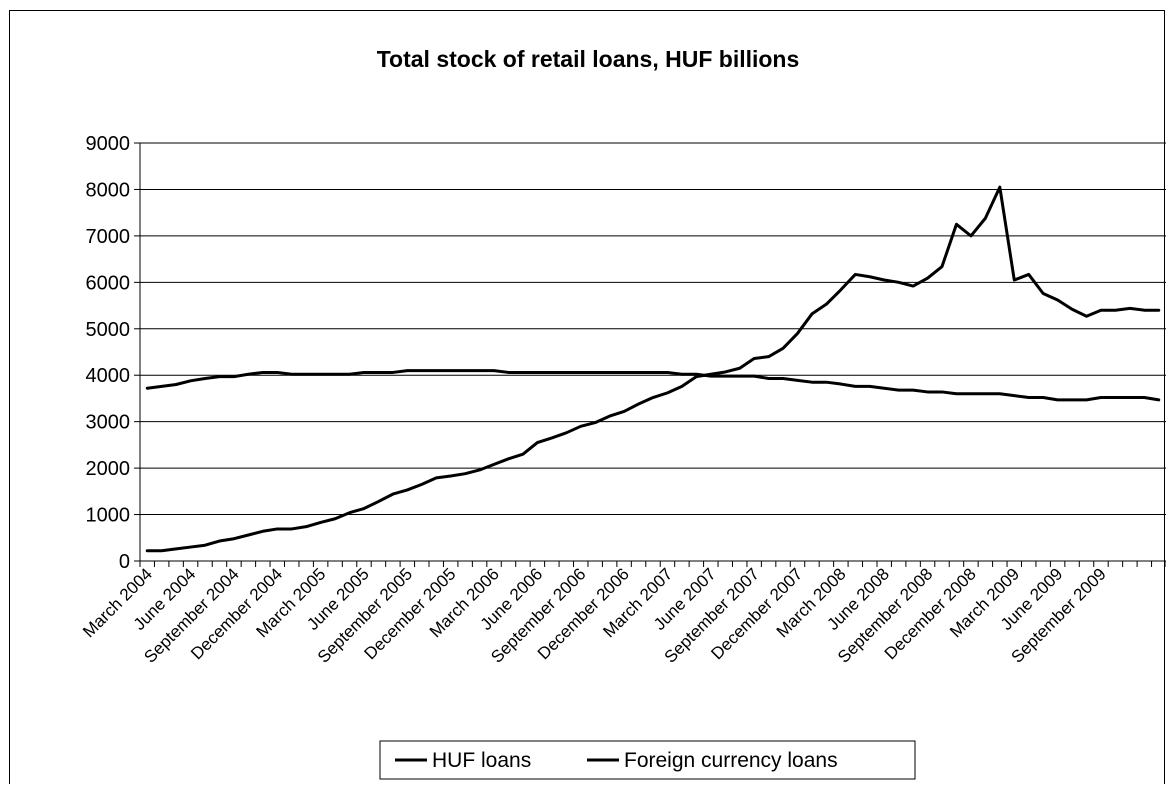 Image resolution: width=1176 pixels, height=785 pixels. What do you see at coordinates (108, 353) in the screenshot?
I see `y-tick-labels: 0 1000 2000 3000 4000 5000 6000 7000 8000 9000` at bounding box center [108, 353].